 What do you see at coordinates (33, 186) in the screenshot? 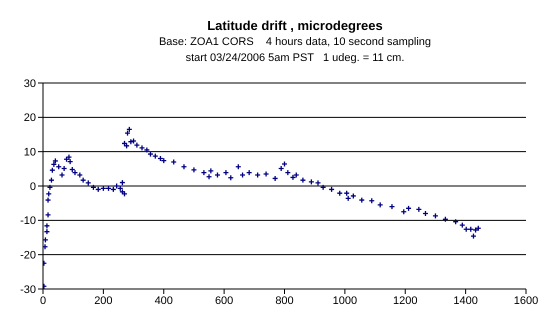
I see `y-tick-label: 0` at bounding box center [33, 186].